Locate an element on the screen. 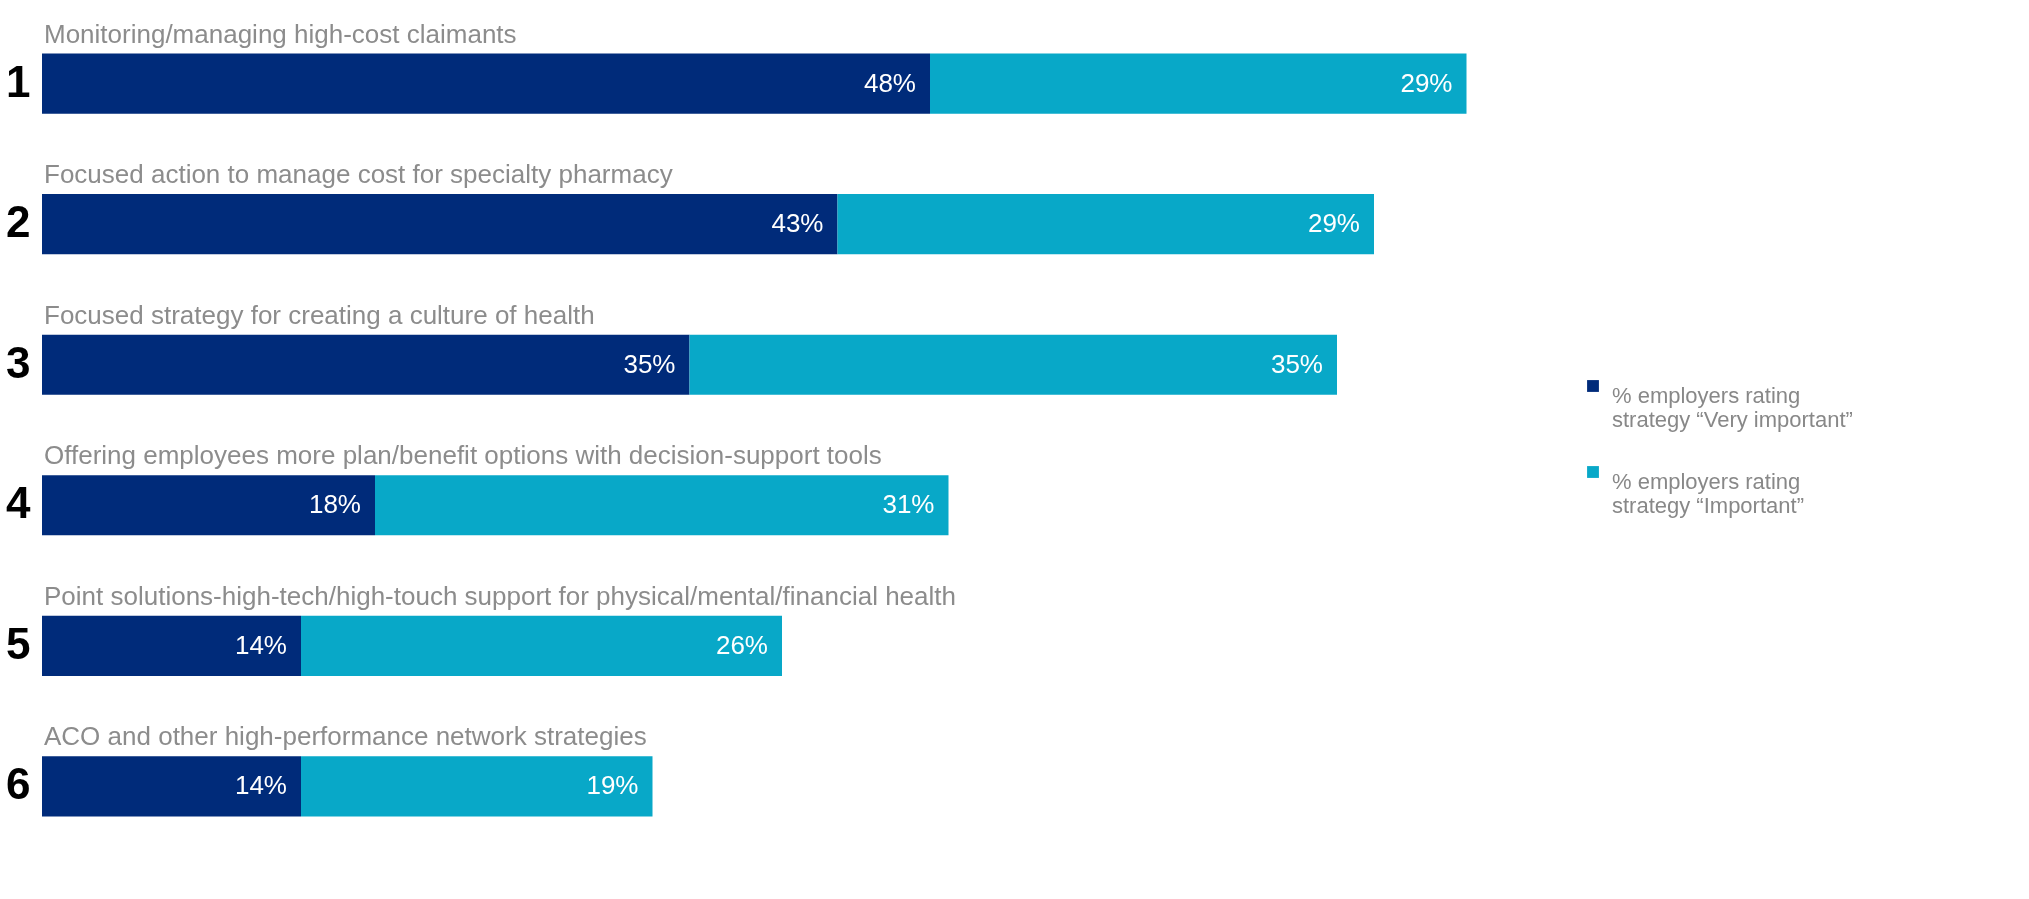 The width and height of the screenshot is (2029, 899). y-tick-label: 2 is located at coordinates (18, 222).